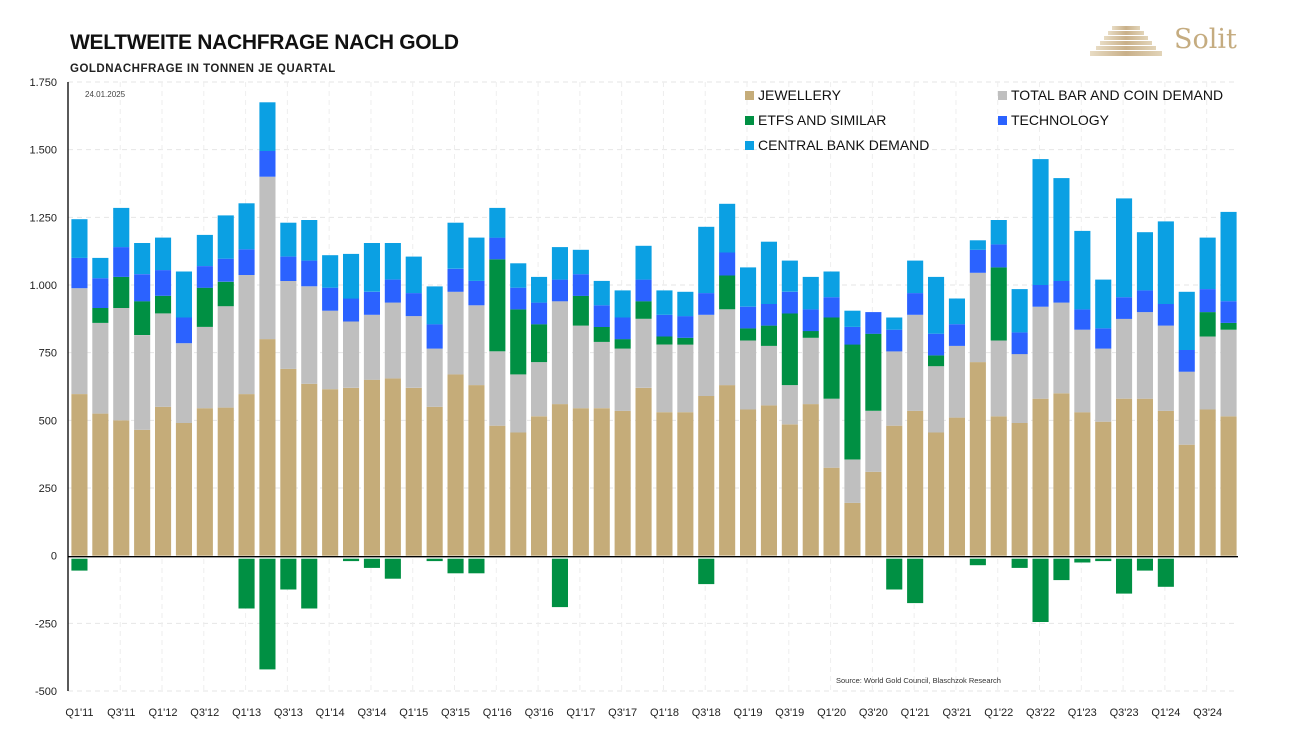 This screenshot has width=1307, height=735. What do you see at coordinates (1110, 95) in the screenshot?
I see `legend-item-bar-coin: TOTAL BAR AND COIN DEMAND` at bounding box center [1110, 95].